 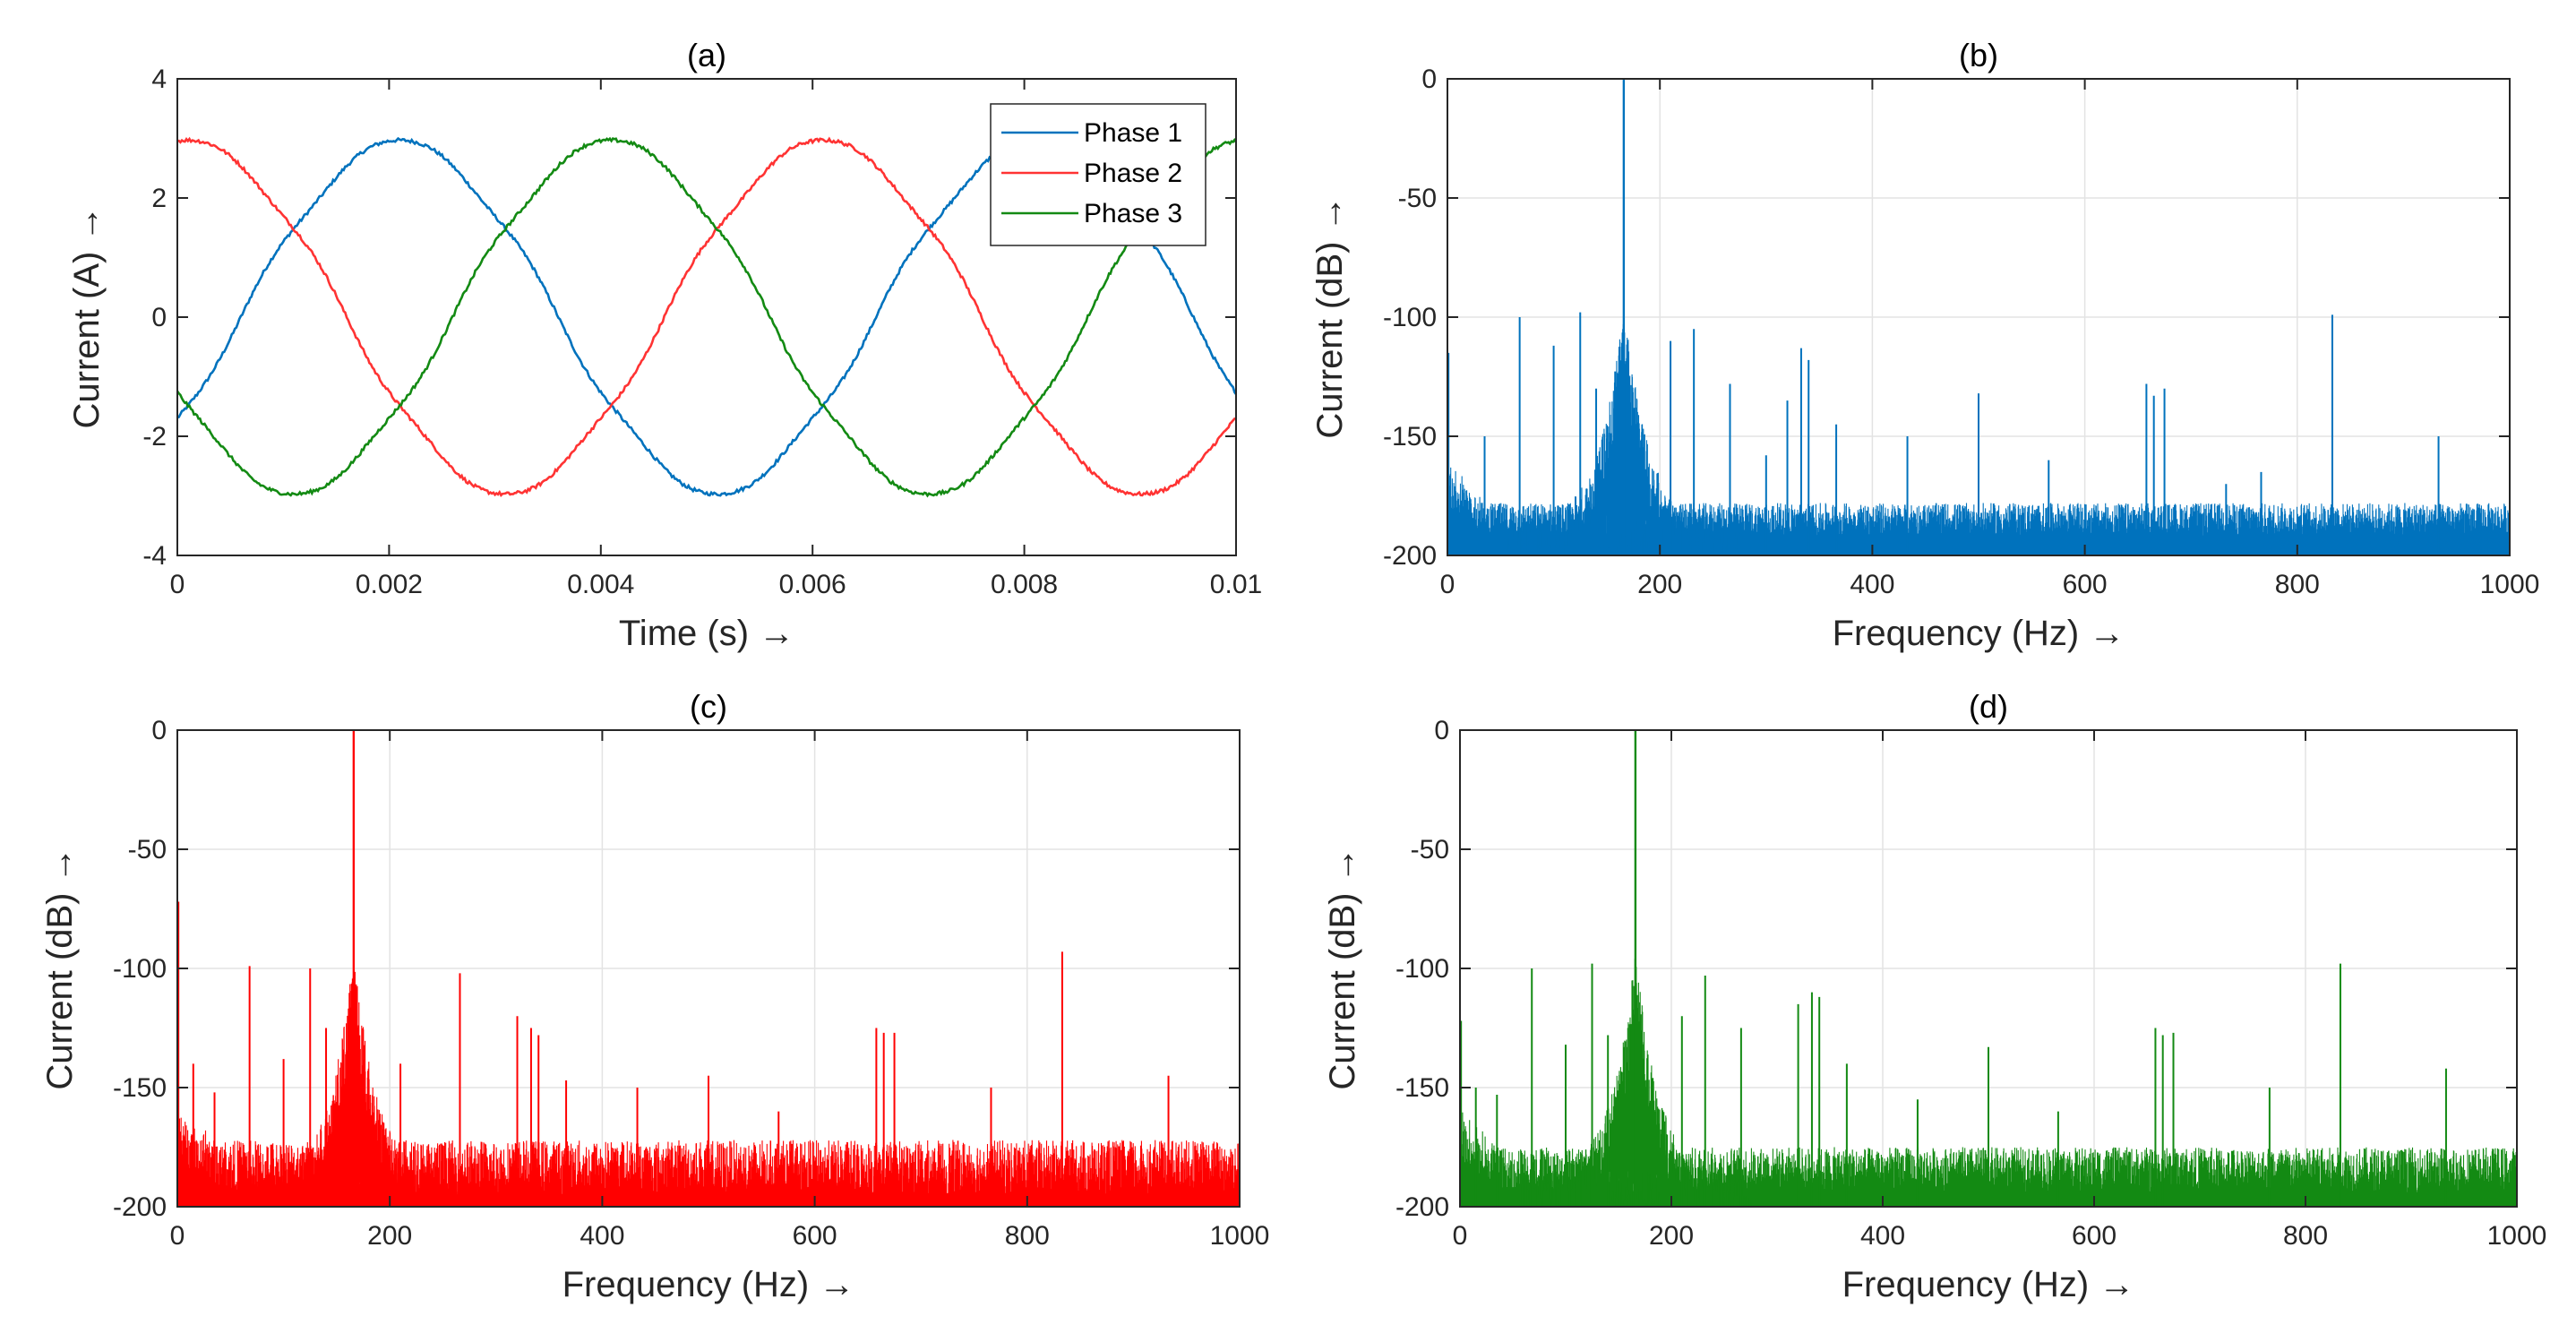 What do you see at coordinates (1024, 584) in the screenshot?
I see `x-tick-label: 0.008` at bounding box center [1024, 584].